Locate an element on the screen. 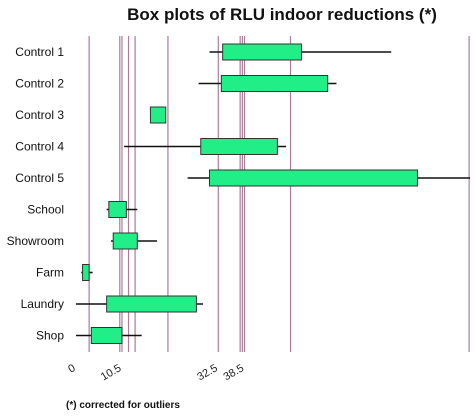  box-row: Control 4 is located at coordinates (151, 146).